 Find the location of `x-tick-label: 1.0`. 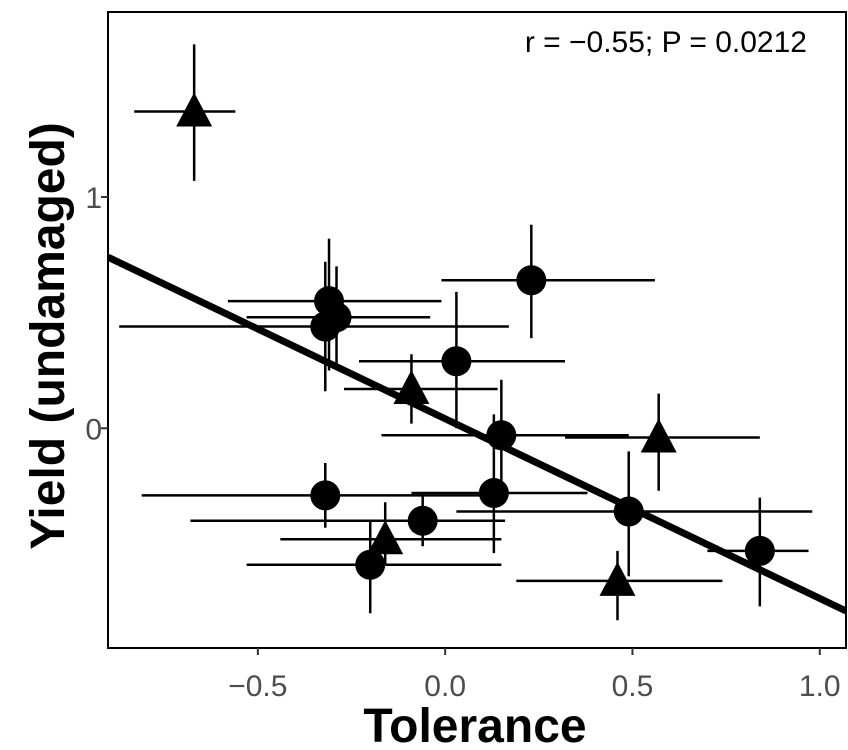

x-tick-label: 1.0 is located at coordinates (820, 686).